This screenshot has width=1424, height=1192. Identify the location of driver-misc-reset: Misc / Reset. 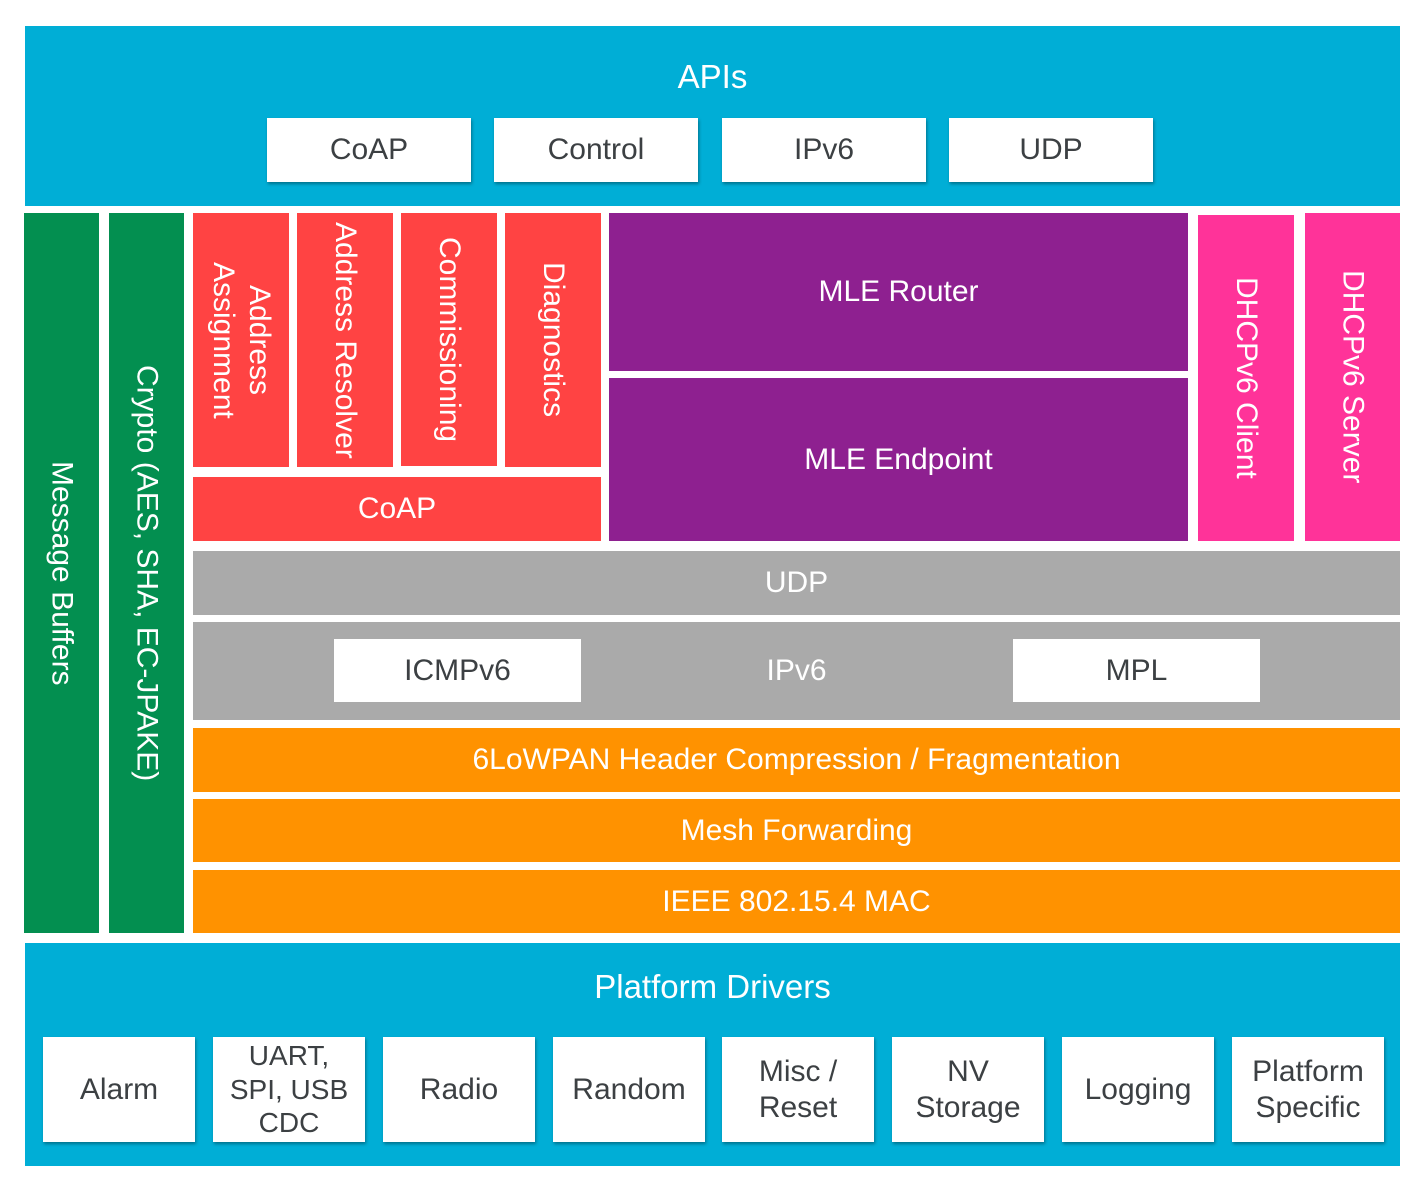
(798, 1089).